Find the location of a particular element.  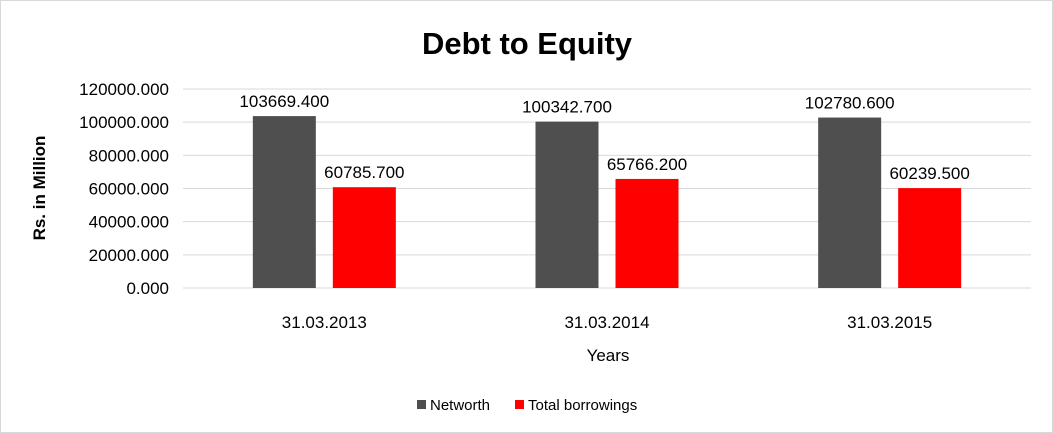

legend-label: Networth is located at coordinates (460, 405).